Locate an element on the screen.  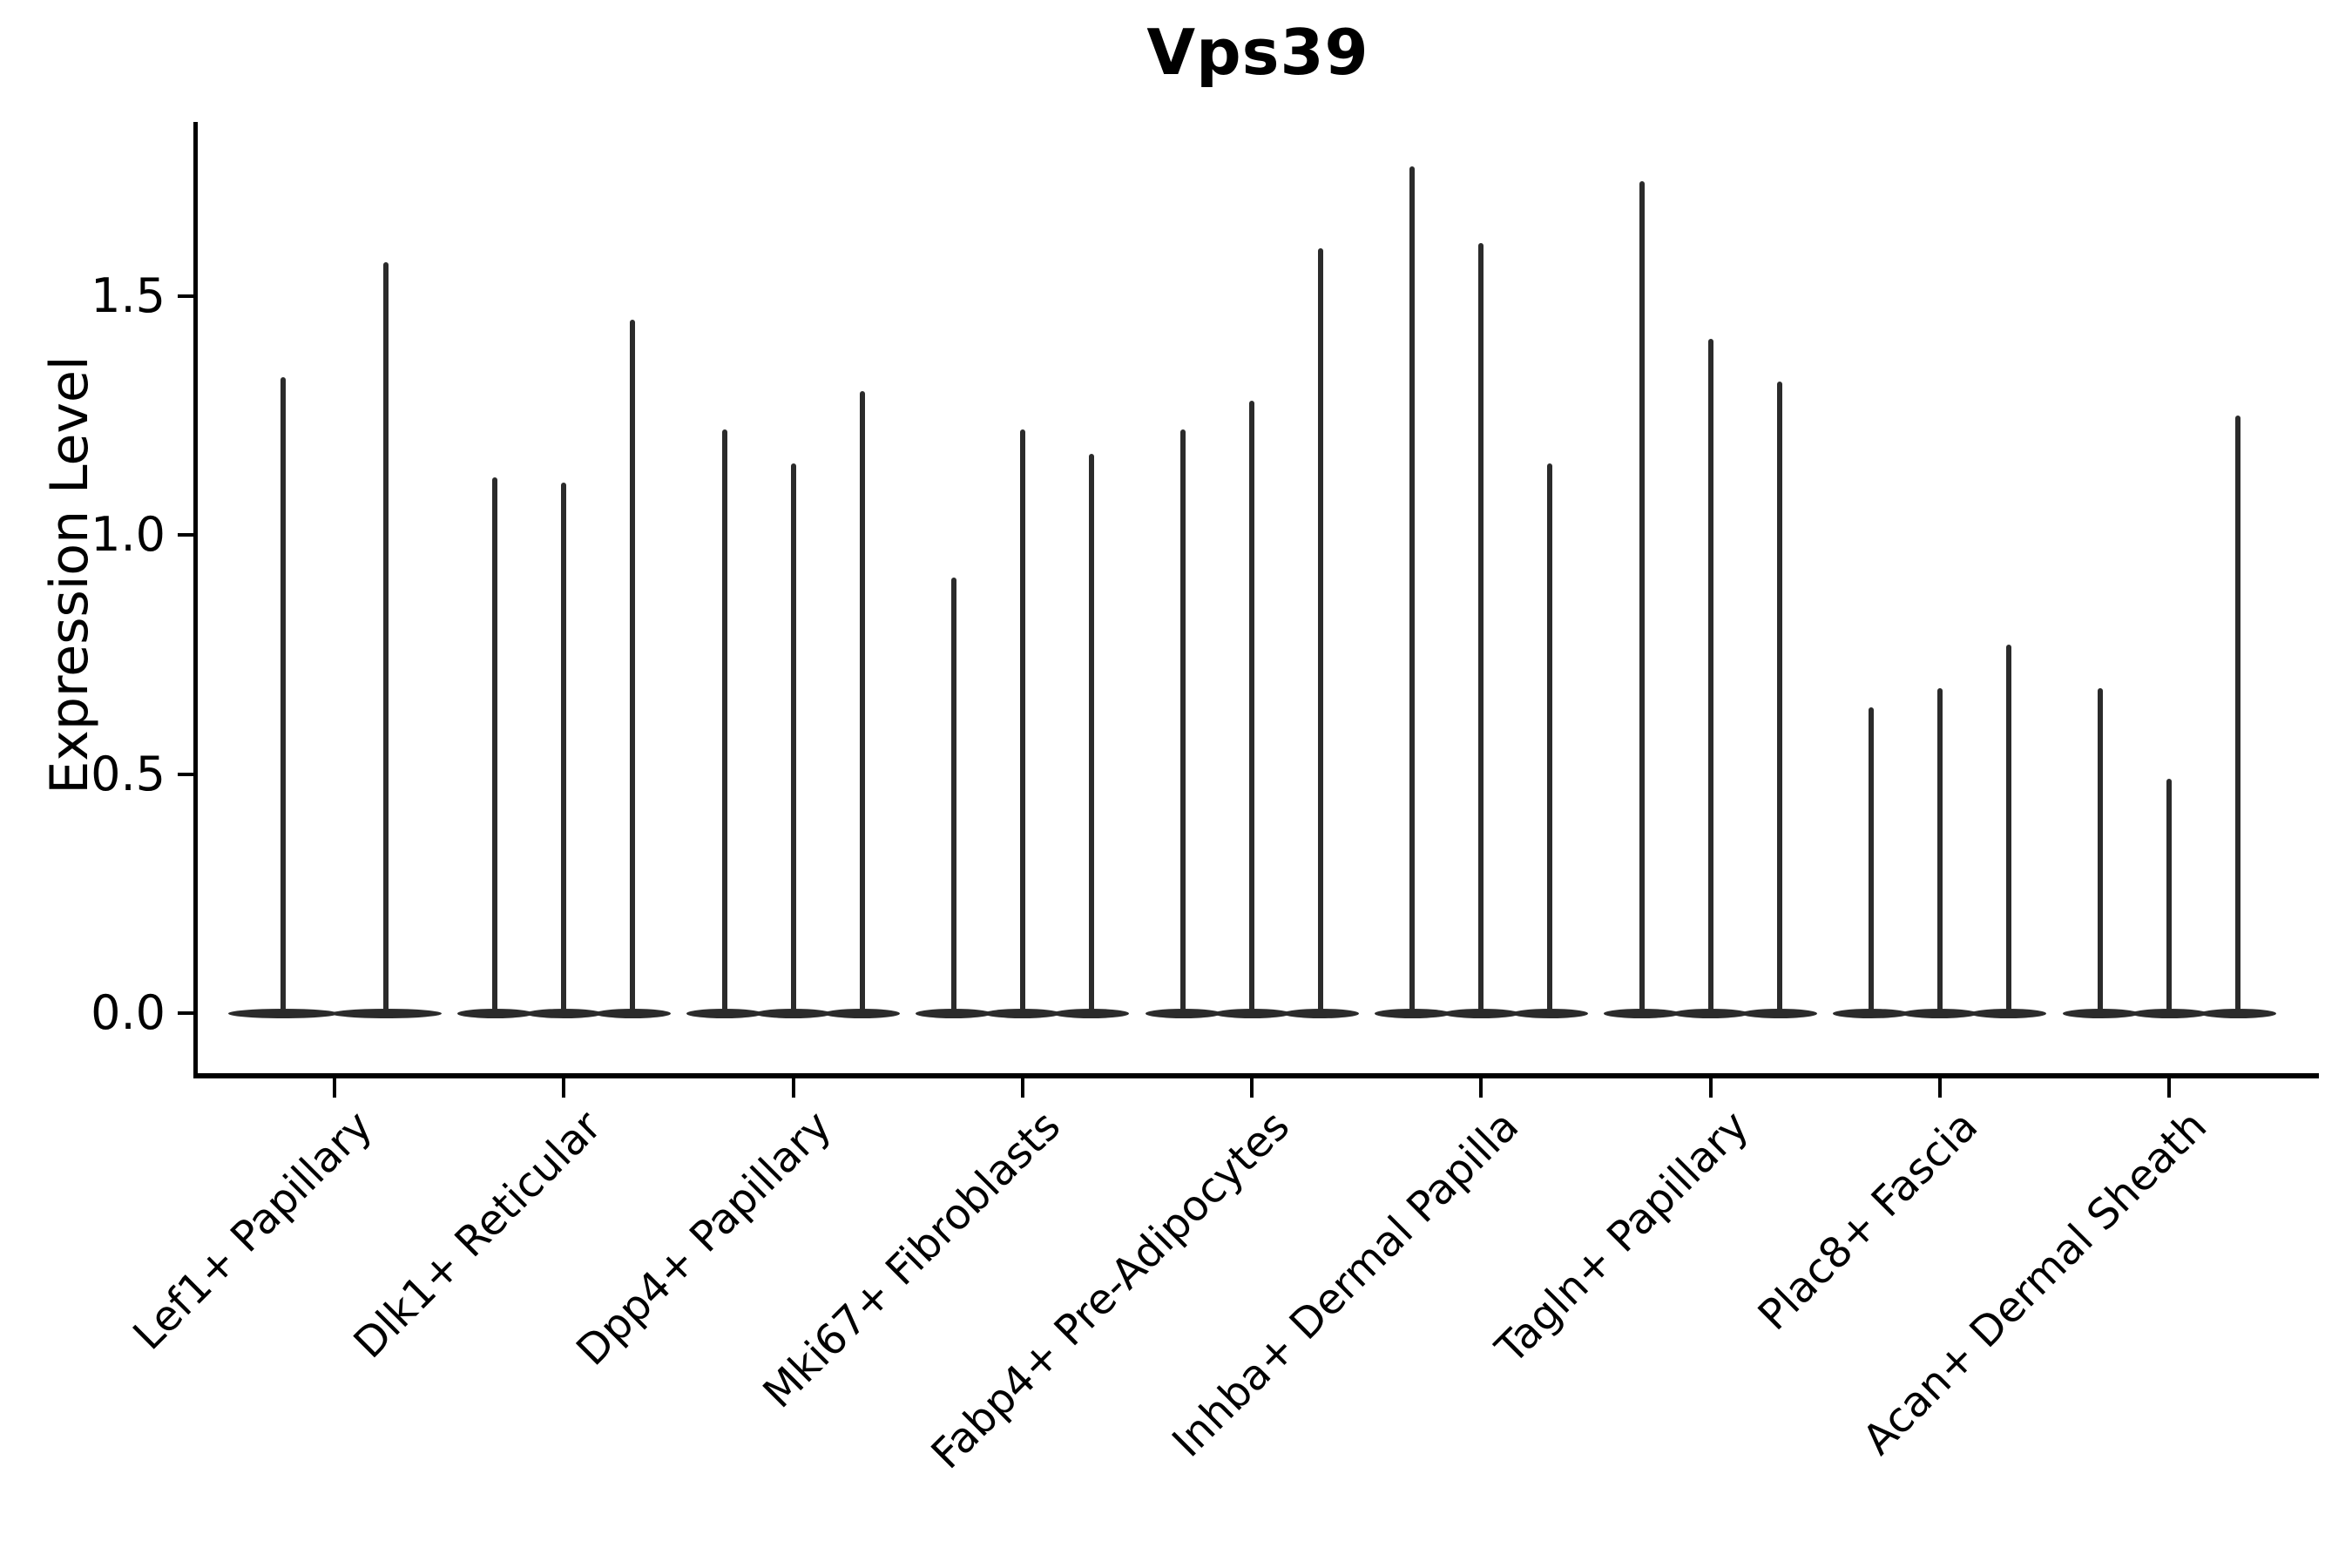
y-tick-label: 0.5 is located at coordinates (129, 773).